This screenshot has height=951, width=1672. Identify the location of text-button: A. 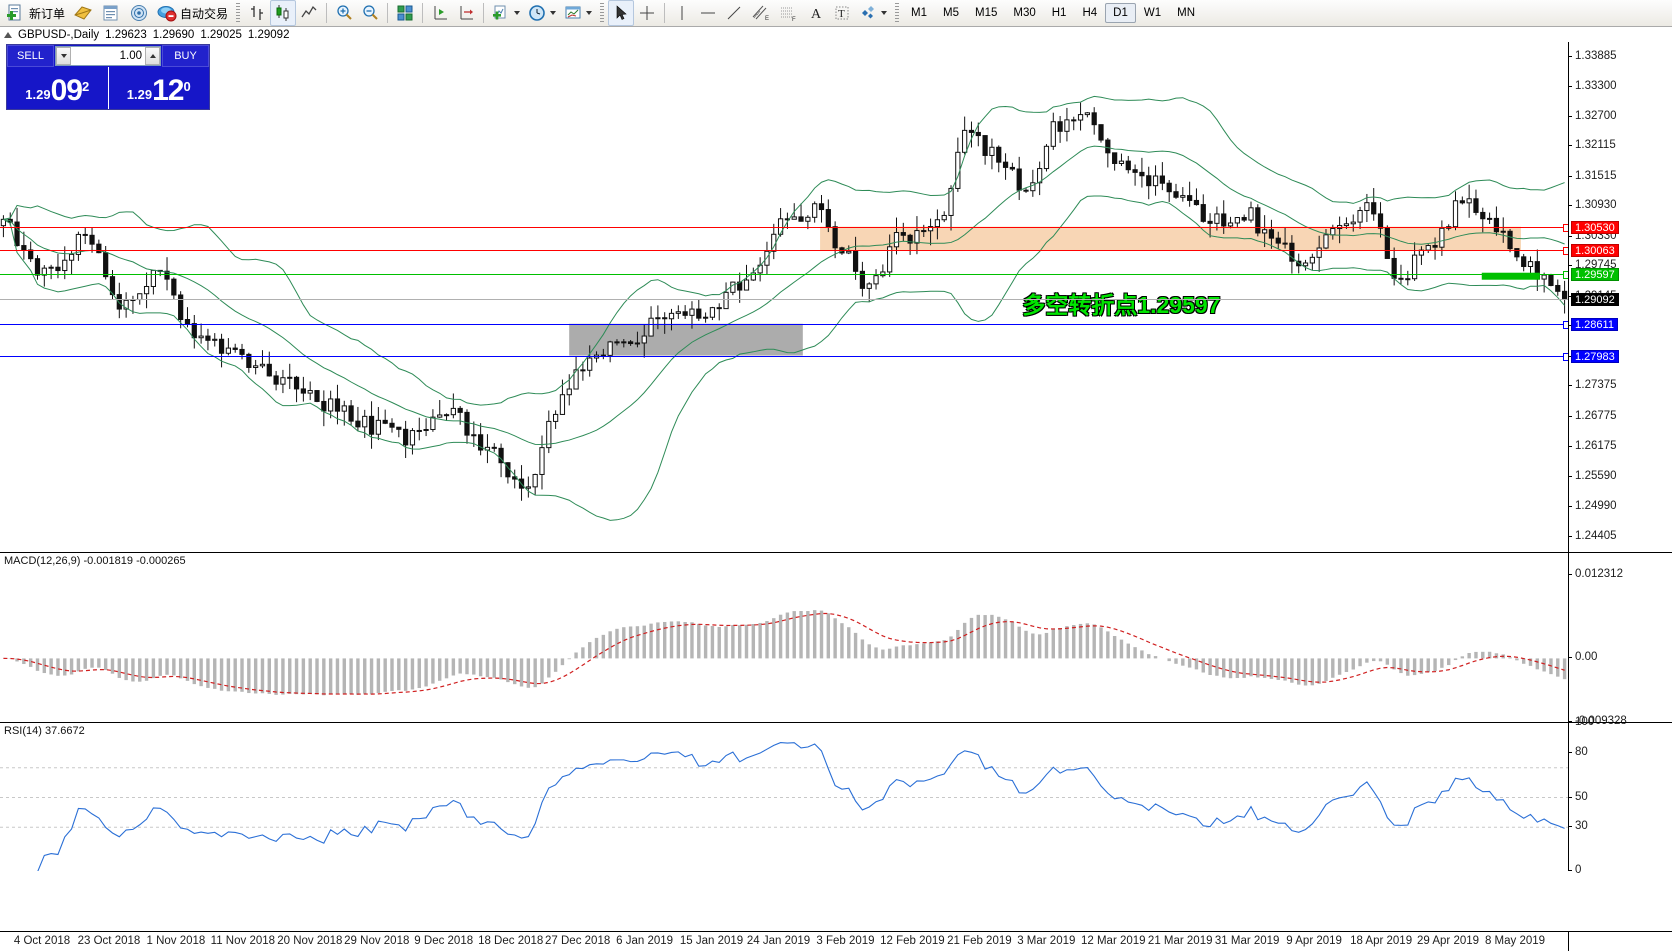
(816, 13).